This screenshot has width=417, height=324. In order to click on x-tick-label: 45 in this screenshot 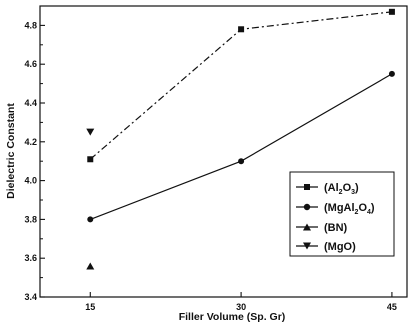, I will do `click(392, 307)`.